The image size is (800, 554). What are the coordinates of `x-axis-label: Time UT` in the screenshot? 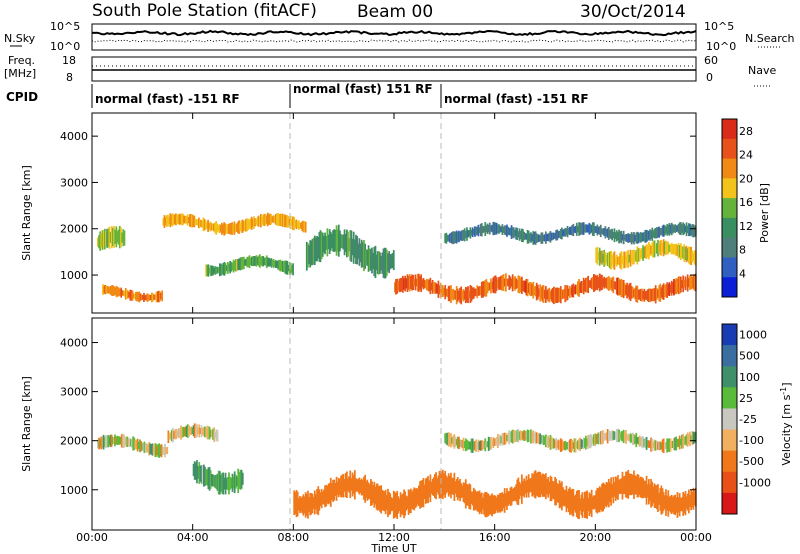 It's located at (393, 548).